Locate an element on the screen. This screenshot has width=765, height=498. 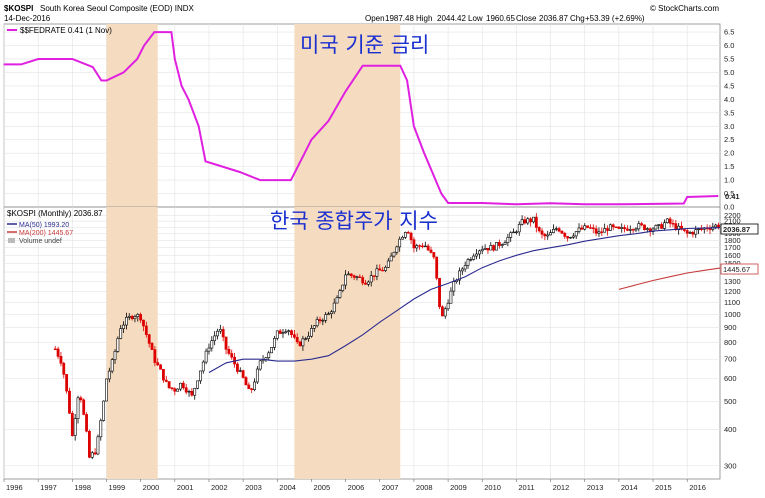
kospi-y-tick-label: 1000 is located at coordinates (732, 314).